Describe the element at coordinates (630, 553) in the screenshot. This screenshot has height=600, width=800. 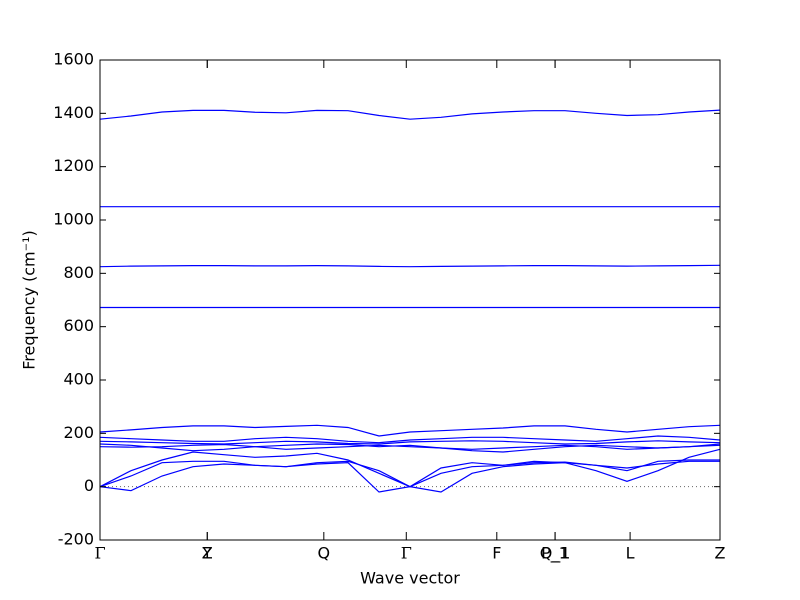
I see `x-tick-label: L` at that location.